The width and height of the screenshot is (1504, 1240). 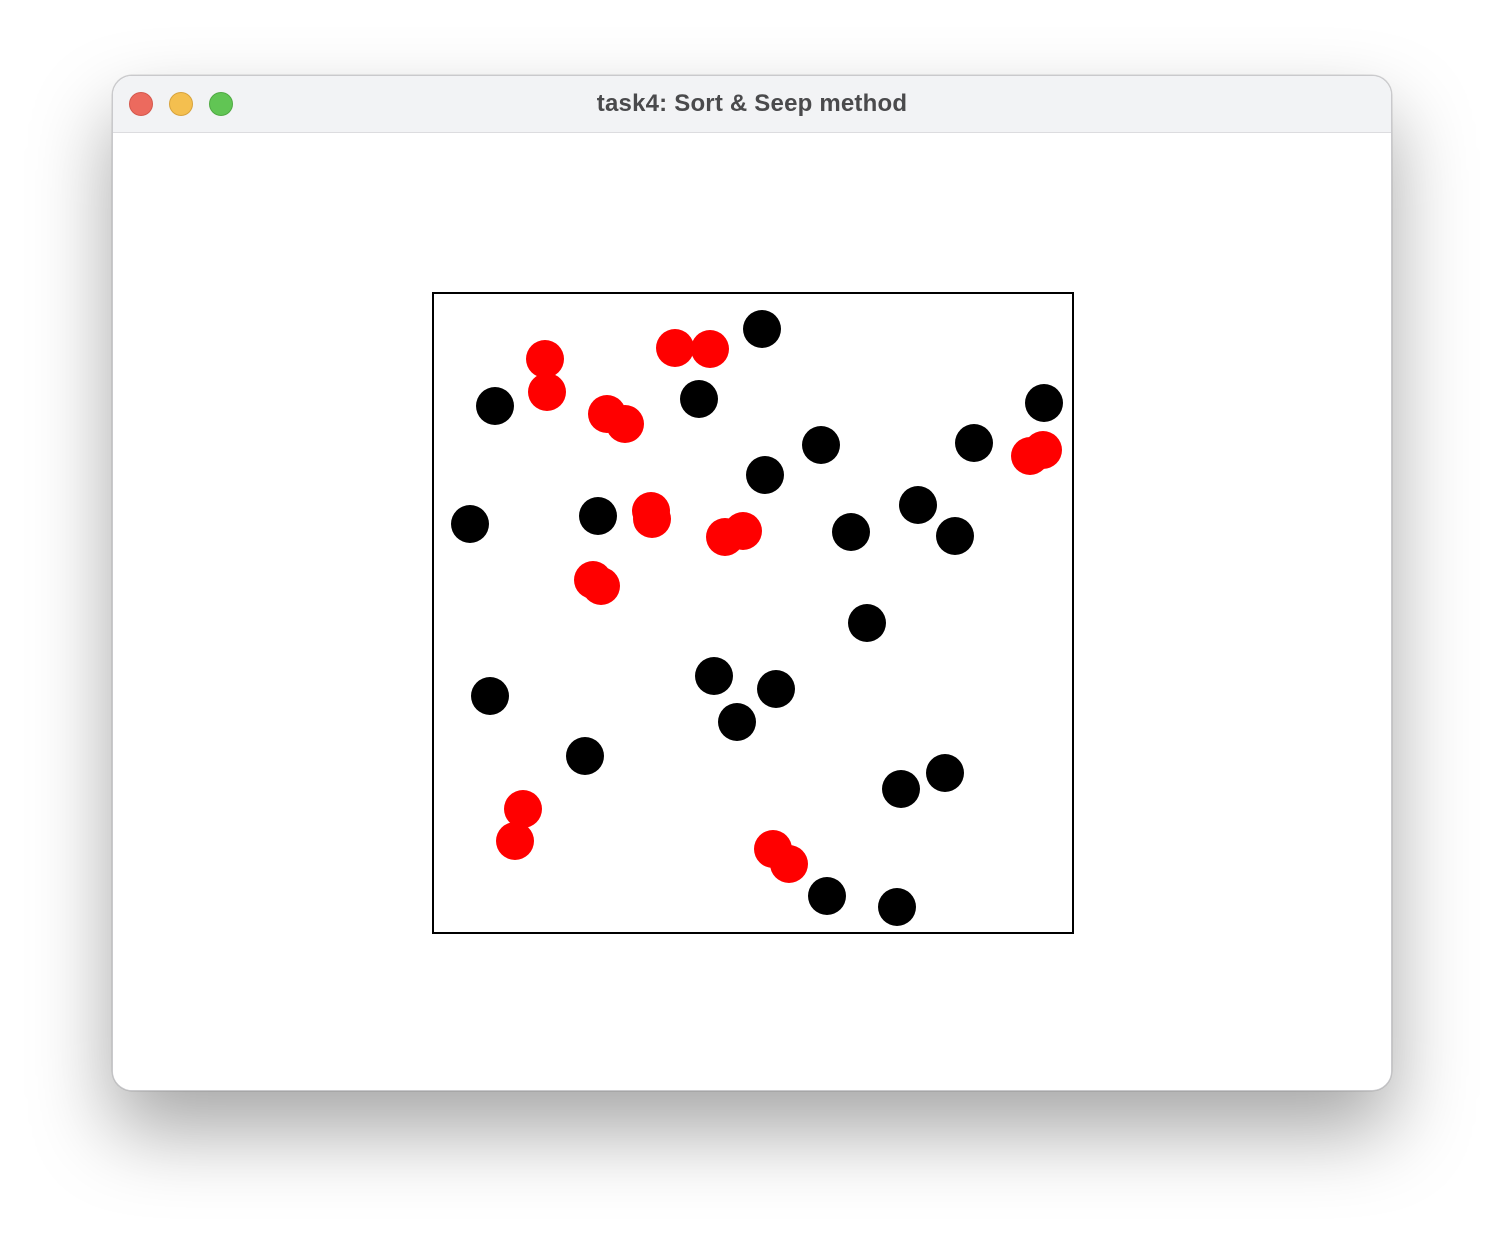 I want to click on close-window-button, so click(x=141, y=104).